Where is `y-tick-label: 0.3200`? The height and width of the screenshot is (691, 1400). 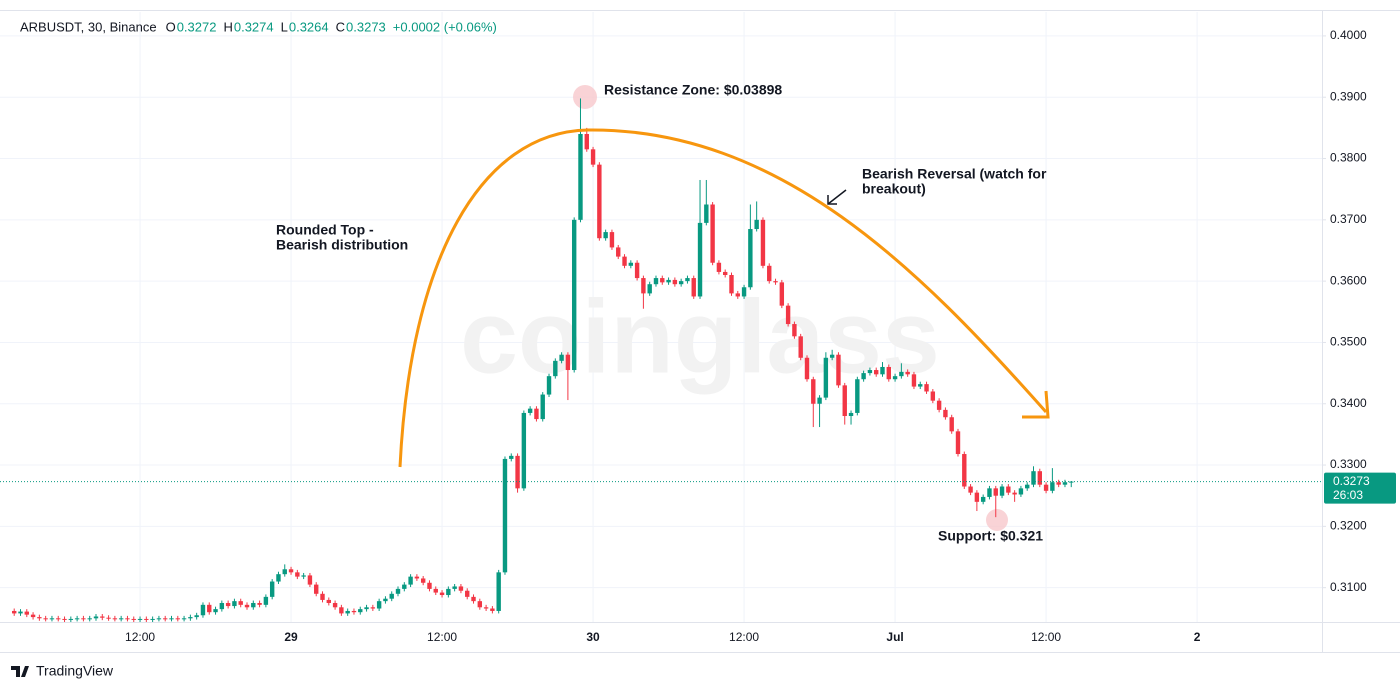
y-tick-label: 0.3200 is located at coordinates (1348, 526).